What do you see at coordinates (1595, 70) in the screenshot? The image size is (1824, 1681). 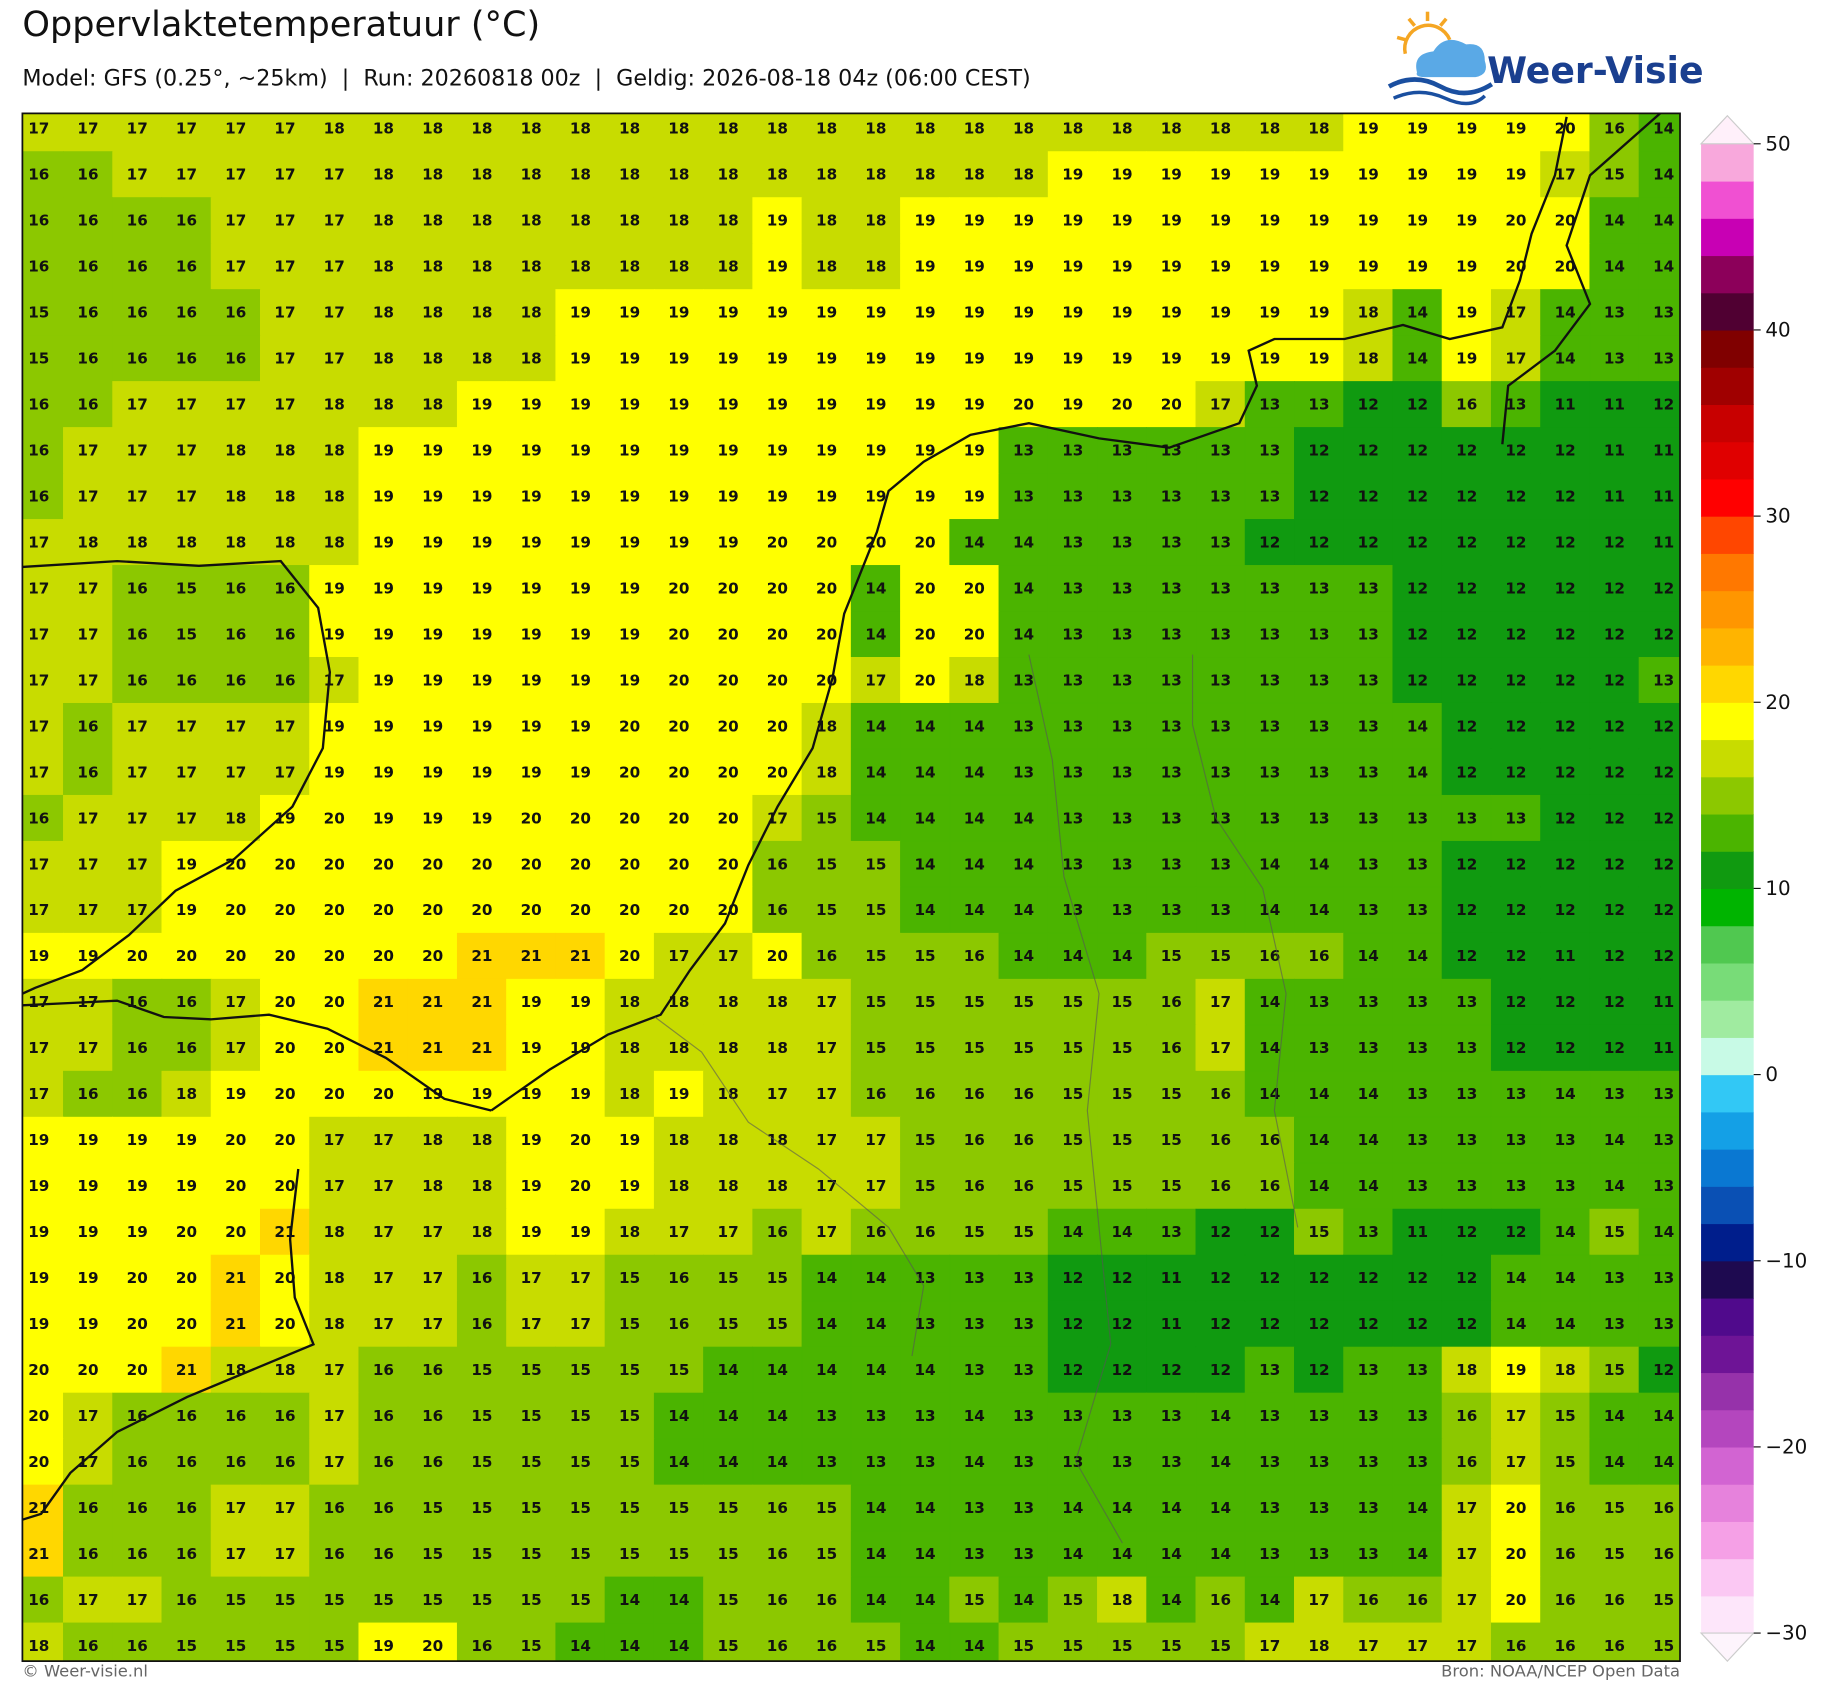 I see `logo-text: Weer-Visie` at bounding box center [1595, 70].